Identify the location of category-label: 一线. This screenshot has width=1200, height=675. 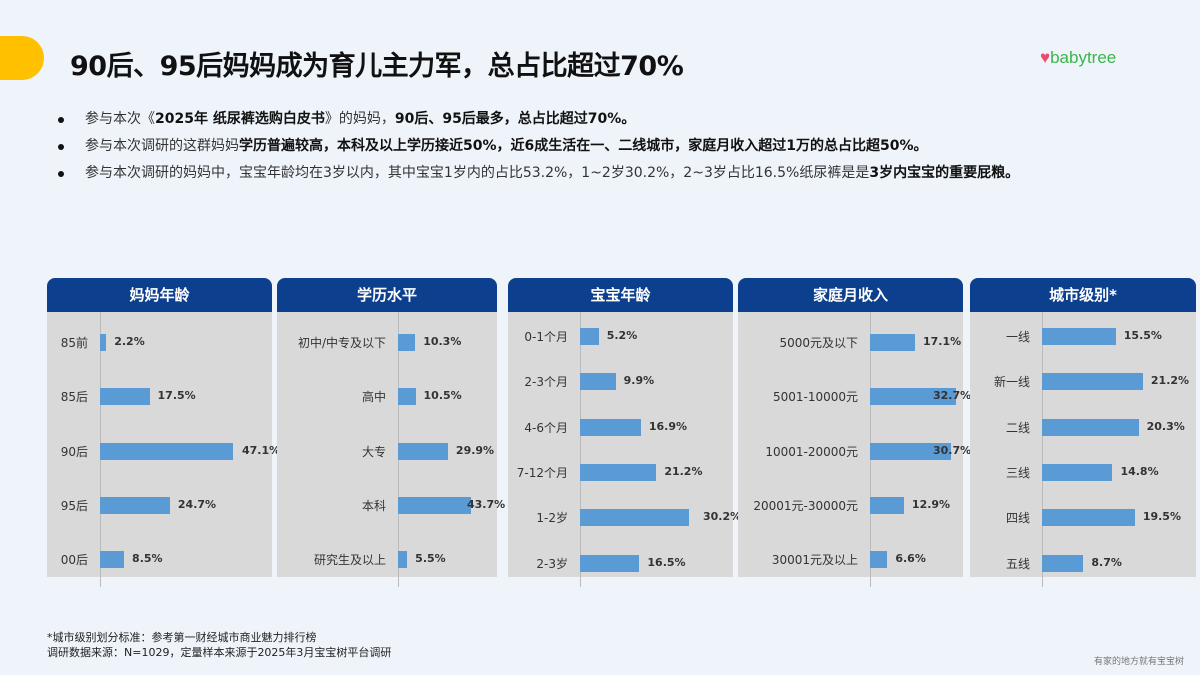
(1017, 337).